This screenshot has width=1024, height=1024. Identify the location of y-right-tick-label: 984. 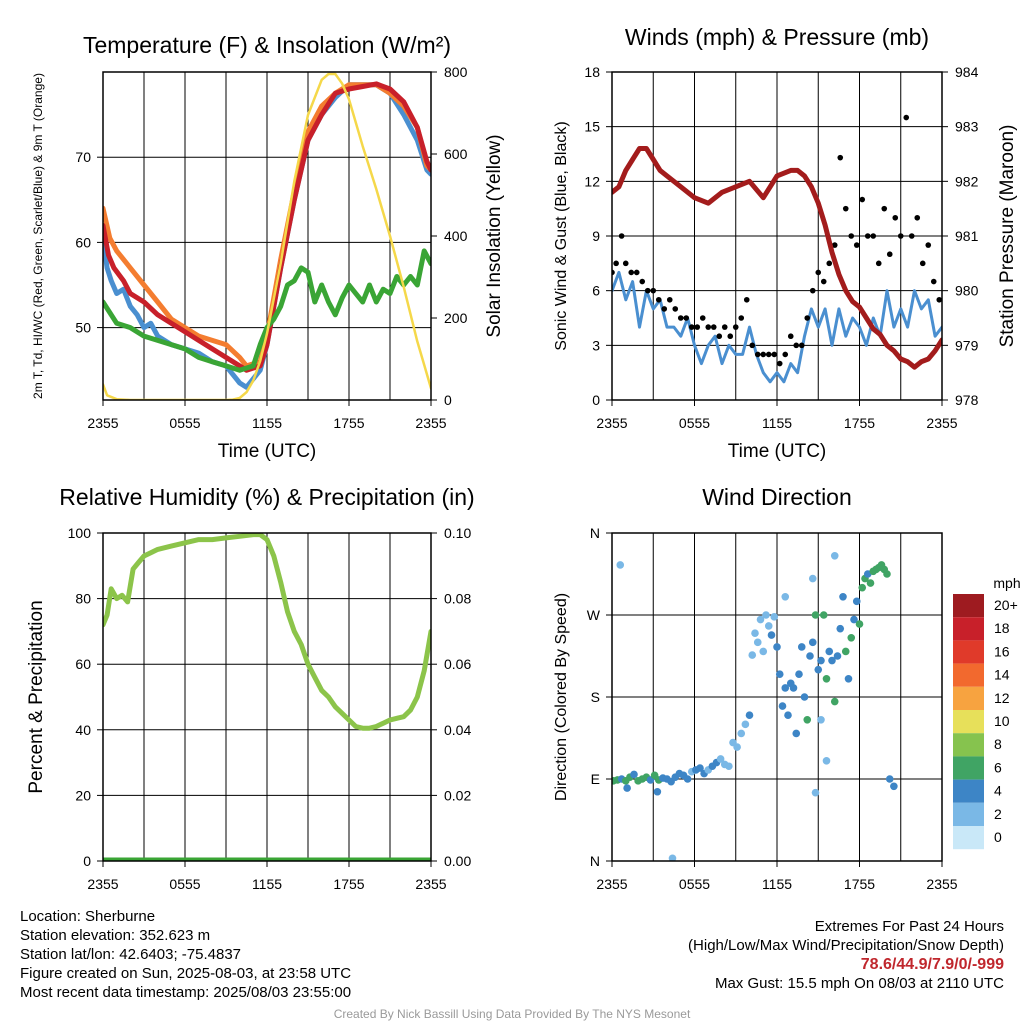
(967, 72).